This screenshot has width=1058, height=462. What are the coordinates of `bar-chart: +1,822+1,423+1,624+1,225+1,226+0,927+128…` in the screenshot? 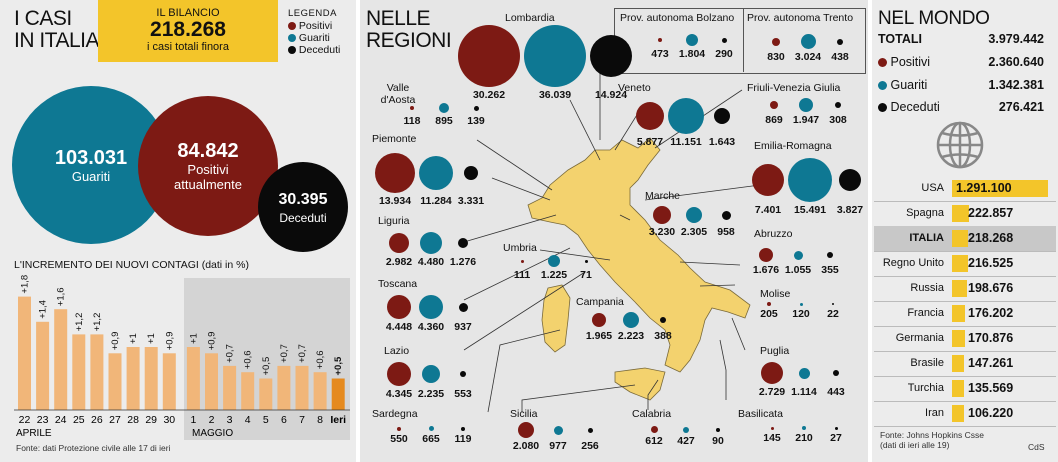 It's located at (182, 357).